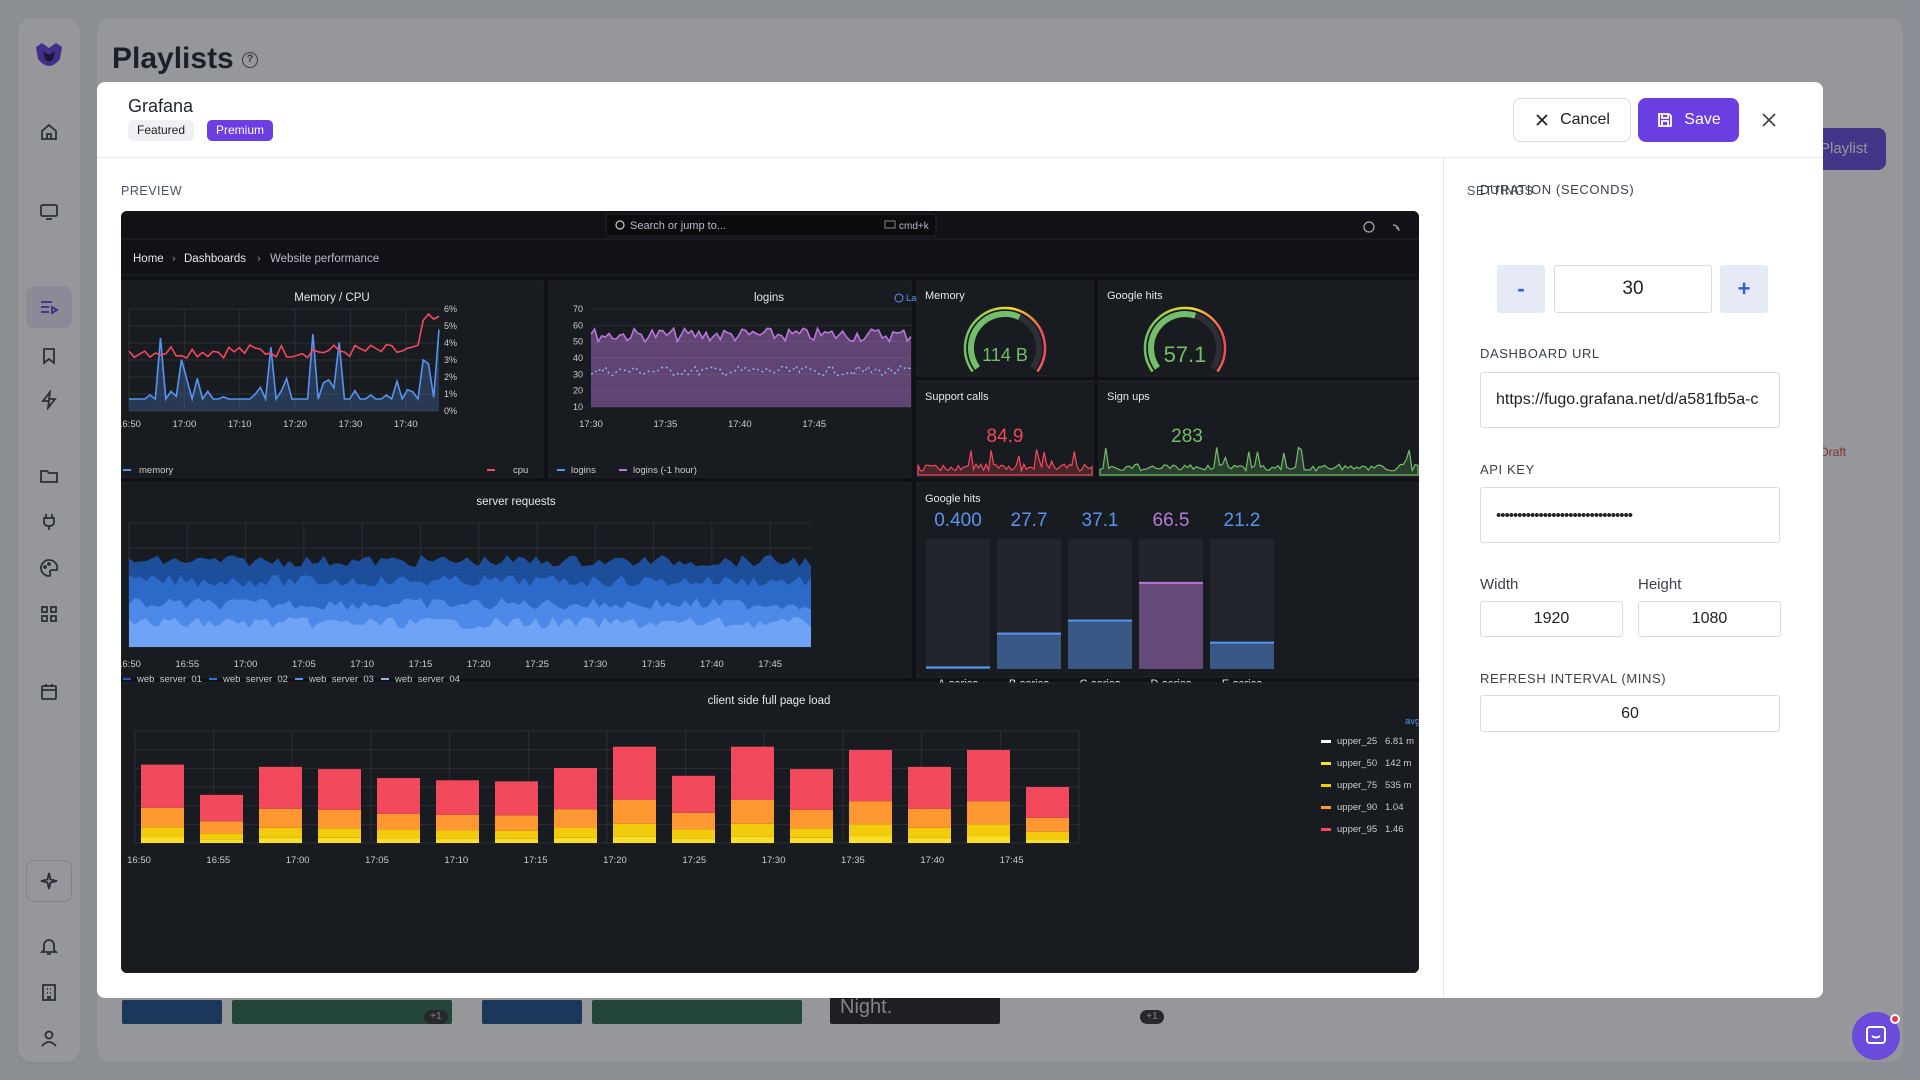 The image size is (1920, 1080). Describe the element at coordinates (578, 374) in the screenshot. I see `y-tick-label: 30` at that location.